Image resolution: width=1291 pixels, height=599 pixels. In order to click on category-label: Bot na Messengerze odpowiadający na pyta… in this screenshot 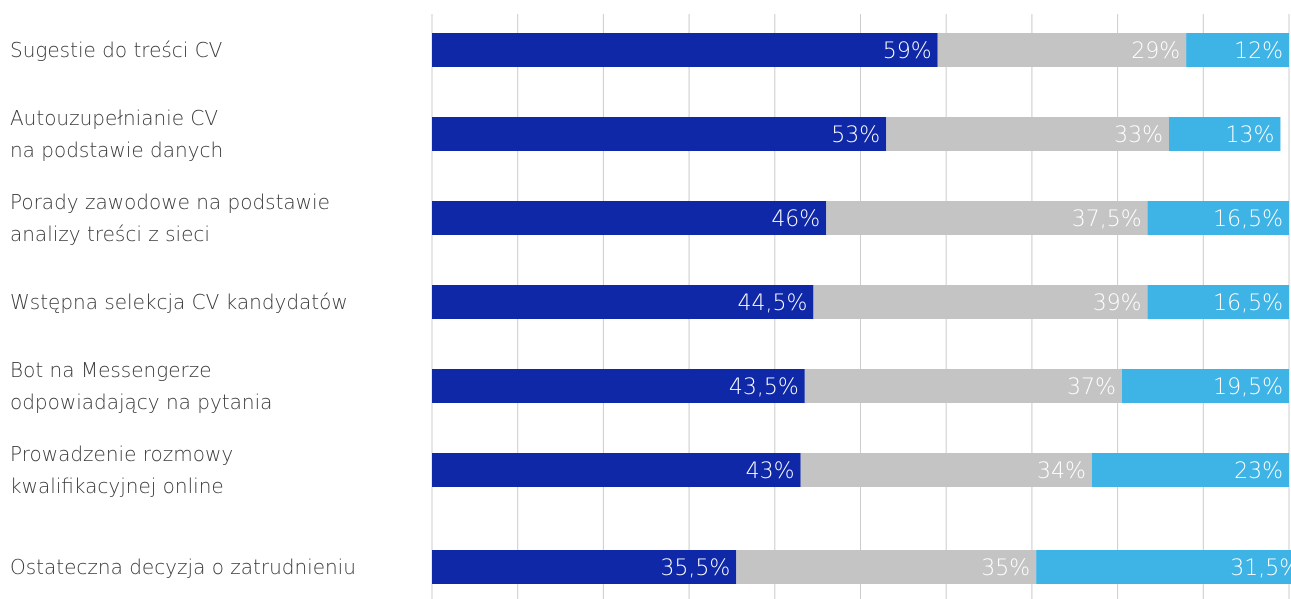, I will do `click(141, 386)`.